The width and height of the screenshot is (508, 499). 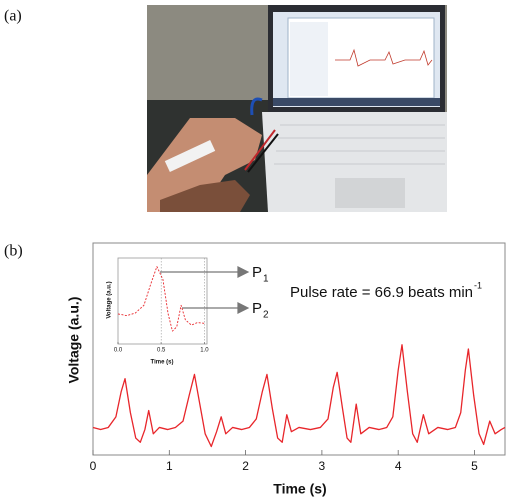 I want to click on x-tick-label: 0, so click(x=93, y=466).